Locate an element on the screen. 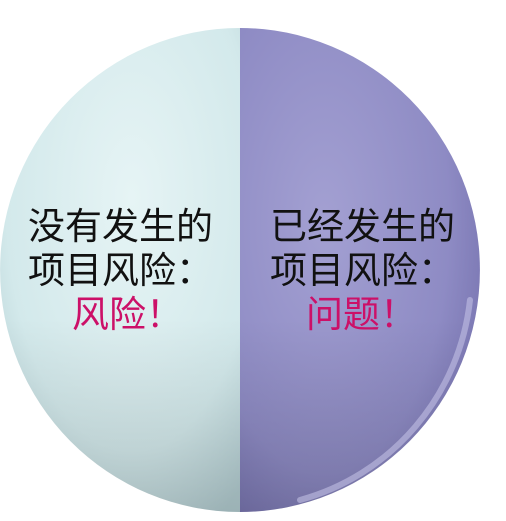 Image resolution: width=506 pixels, height=521 pixels. left-line-2: 项目风险： is located at coordinates (120, 270).